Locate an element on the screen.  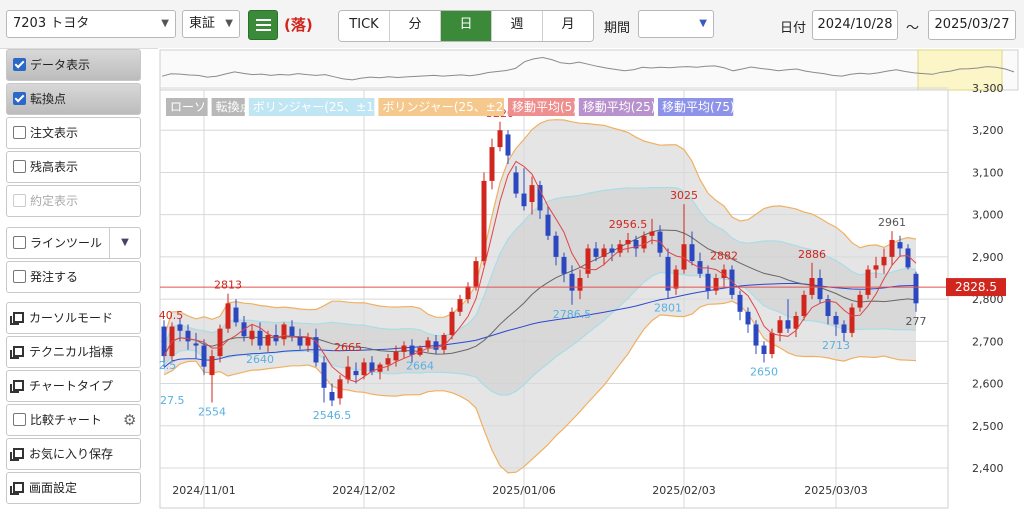
tab-tick: TICK is located at coordinates (364, 26).